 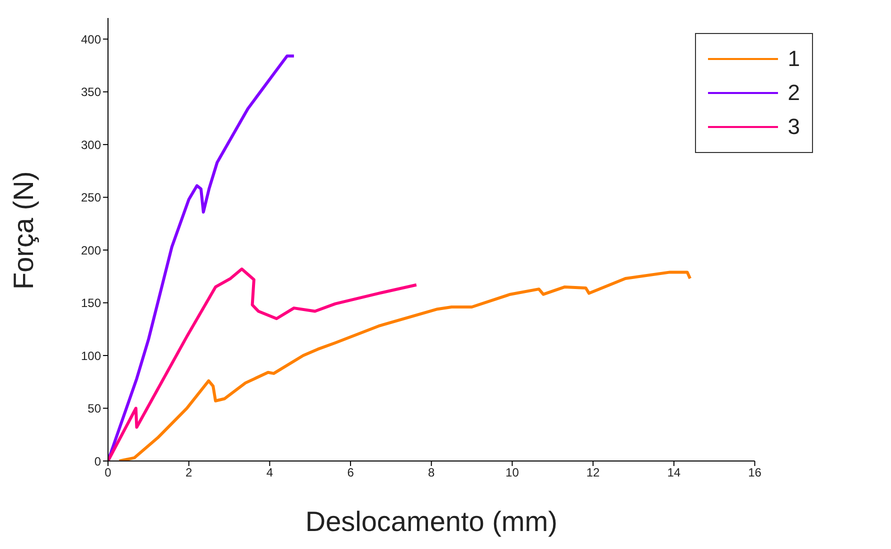 What do you see at coordinates (108, 473) in the screenshot?
I see `x-tick-label: 0` at bounding box center [108, 473].